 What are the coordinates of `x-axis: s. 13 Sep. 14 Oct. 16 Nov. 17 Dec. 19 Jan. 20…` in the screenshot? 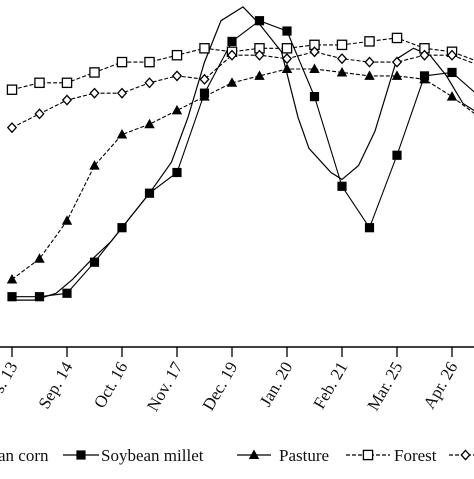 It's located at (237, 380).